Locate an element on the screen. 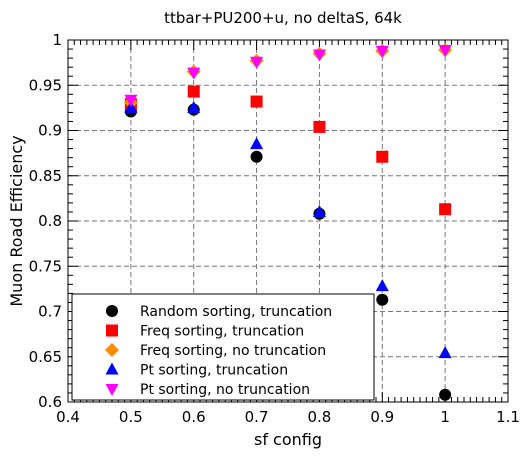 This screenshot has height=461, width=526. y-tick-label: 0.65 is located at coordinates (45, 357).